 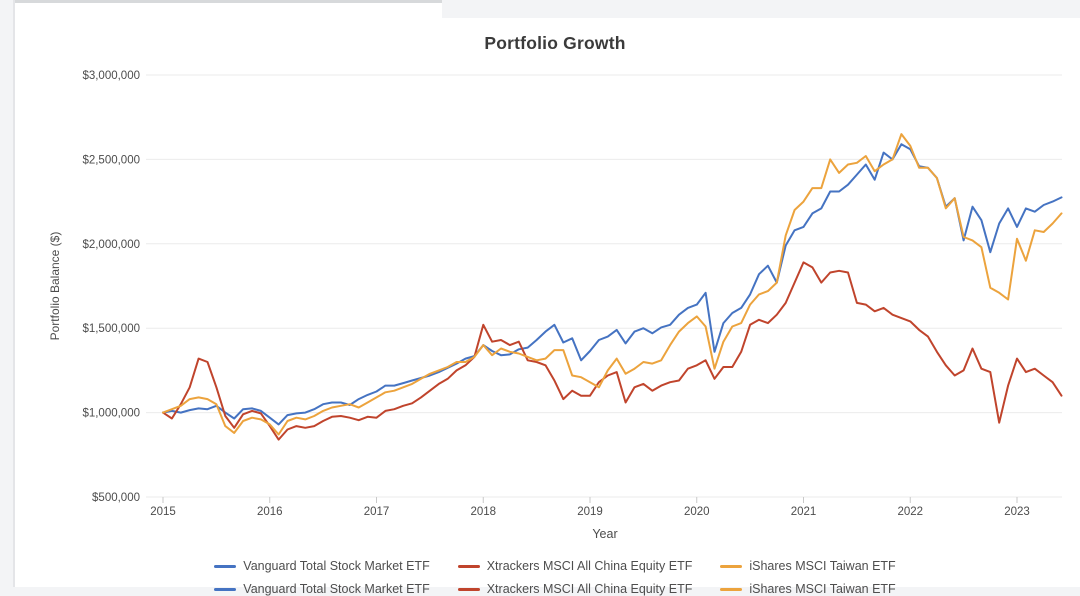 What do you see at coordinates (14, 293) in the screenshot?
I see `card-left-border` at bounding box center [14, 293].